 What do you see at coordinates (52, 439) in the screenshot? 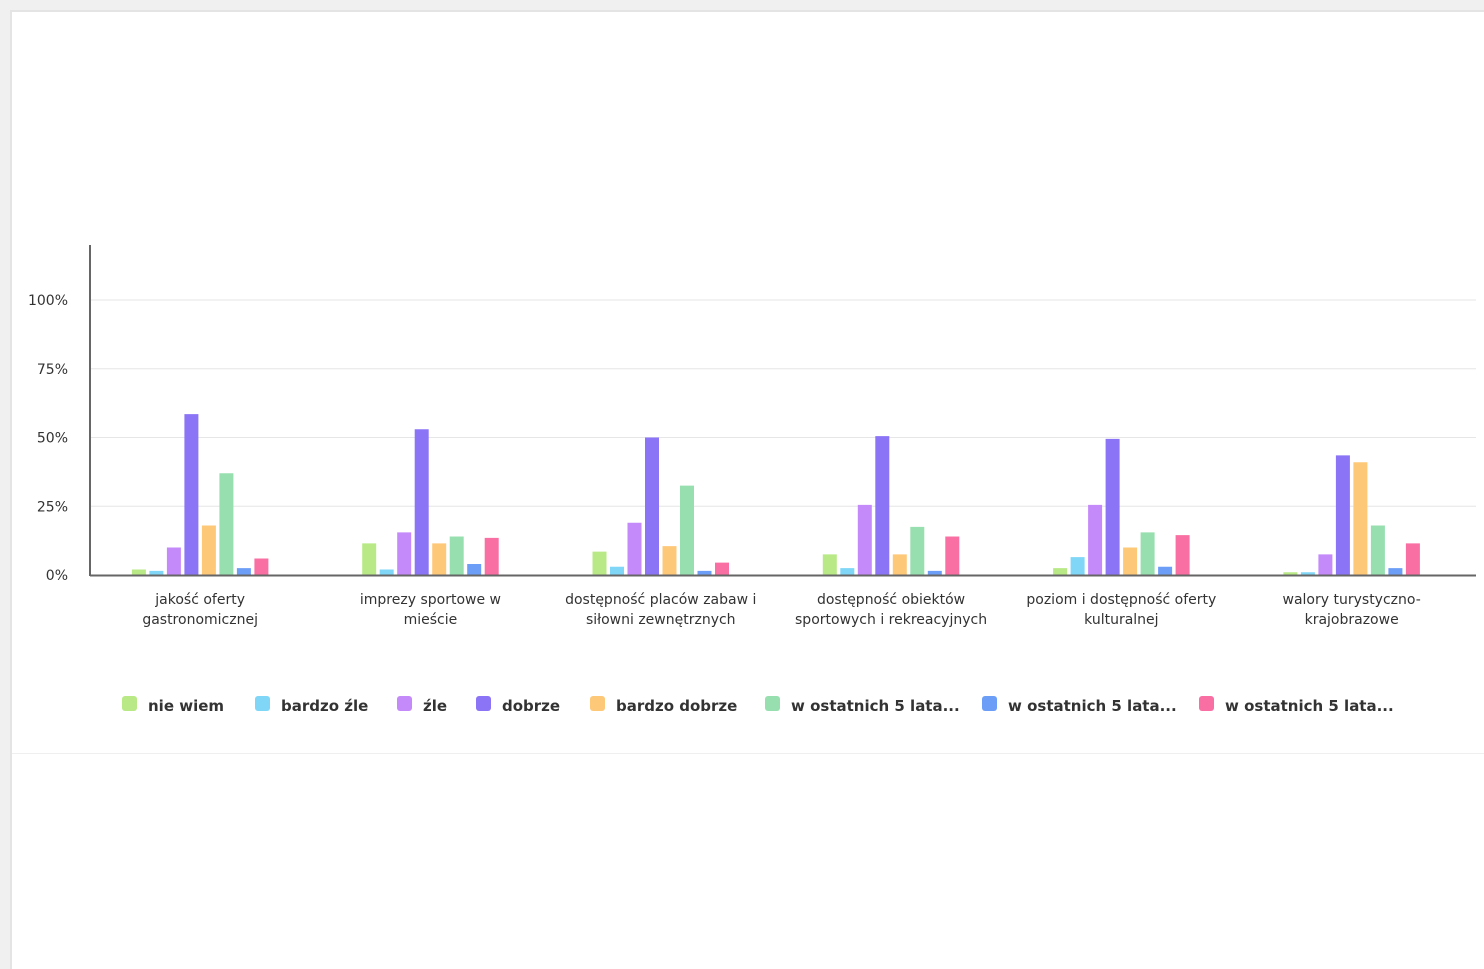
I see `y-tick-label: 50%` at bounding box center [52, 439].